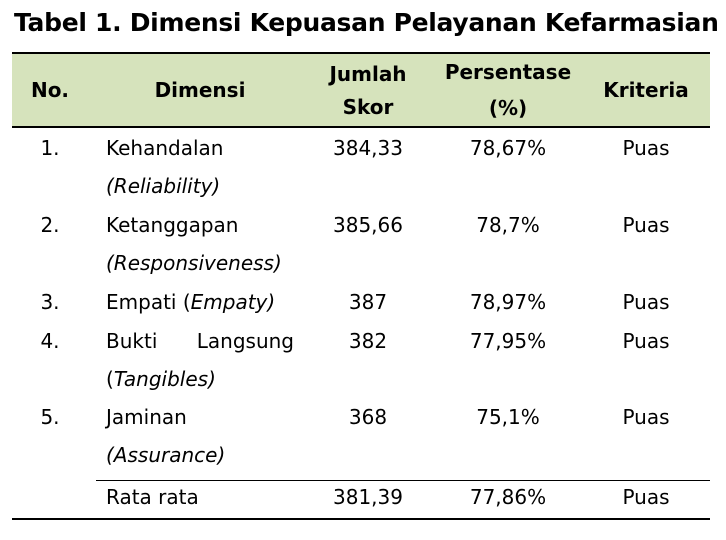 The image size is (726, 540). Describe the element at coordinates (368, 417) in the screenshot. I see `row-skor: 368` at that location.